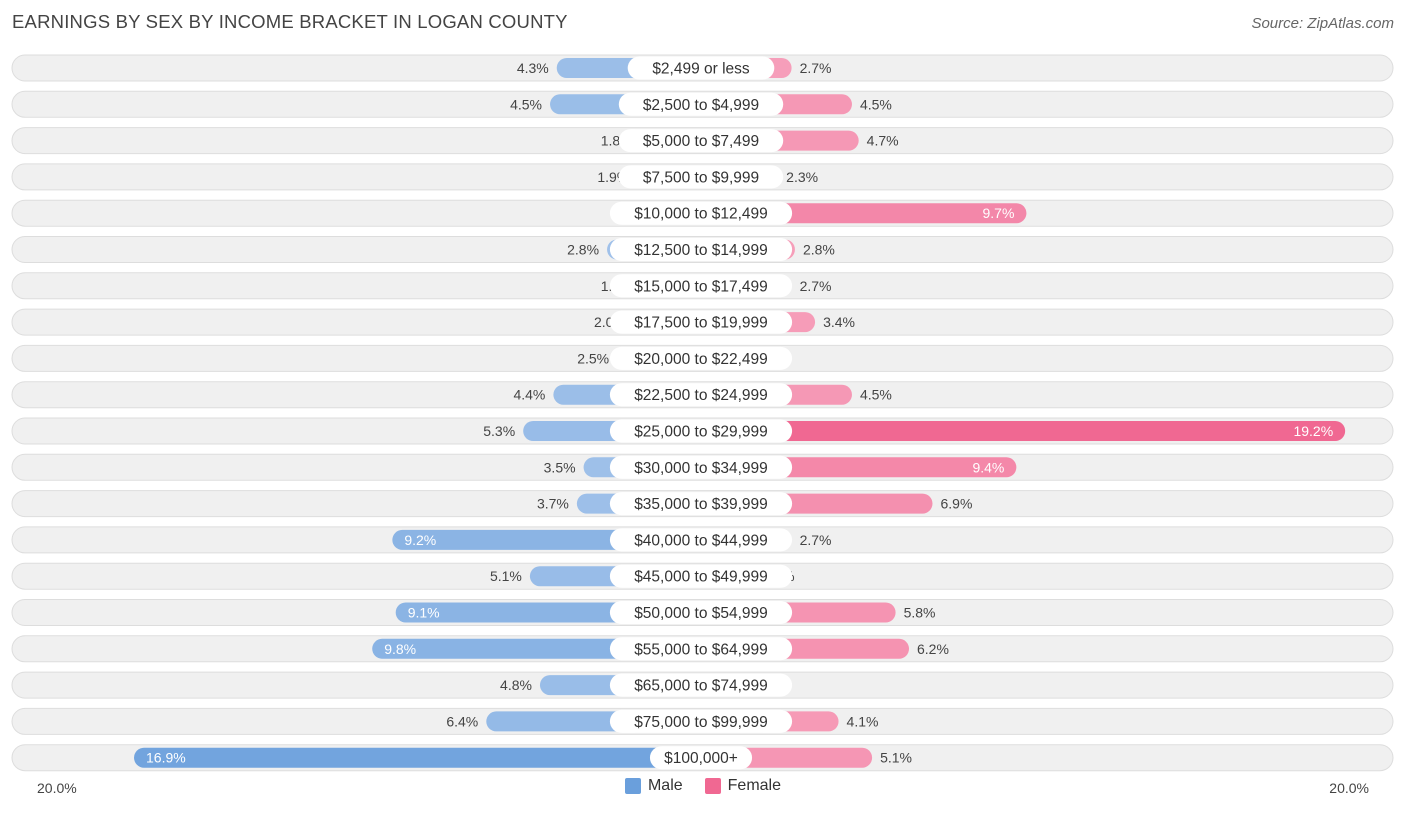  I want to click on male-value-label: 9.2%, so click(420, 540).